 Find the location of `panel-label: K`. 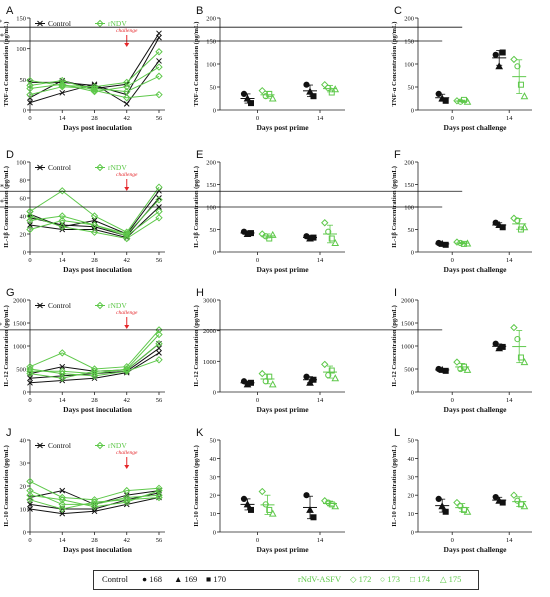

panel-label: K is located at coordinates (200, 433).